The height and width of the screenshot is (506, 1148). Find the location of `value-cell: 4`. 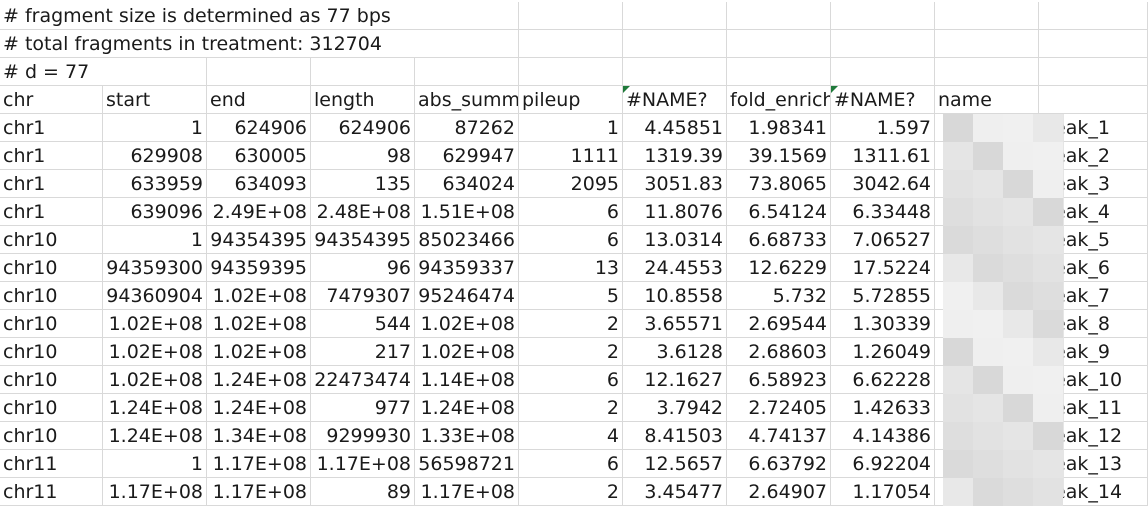

value-cell: 4 is located at coordinates (571, 436).